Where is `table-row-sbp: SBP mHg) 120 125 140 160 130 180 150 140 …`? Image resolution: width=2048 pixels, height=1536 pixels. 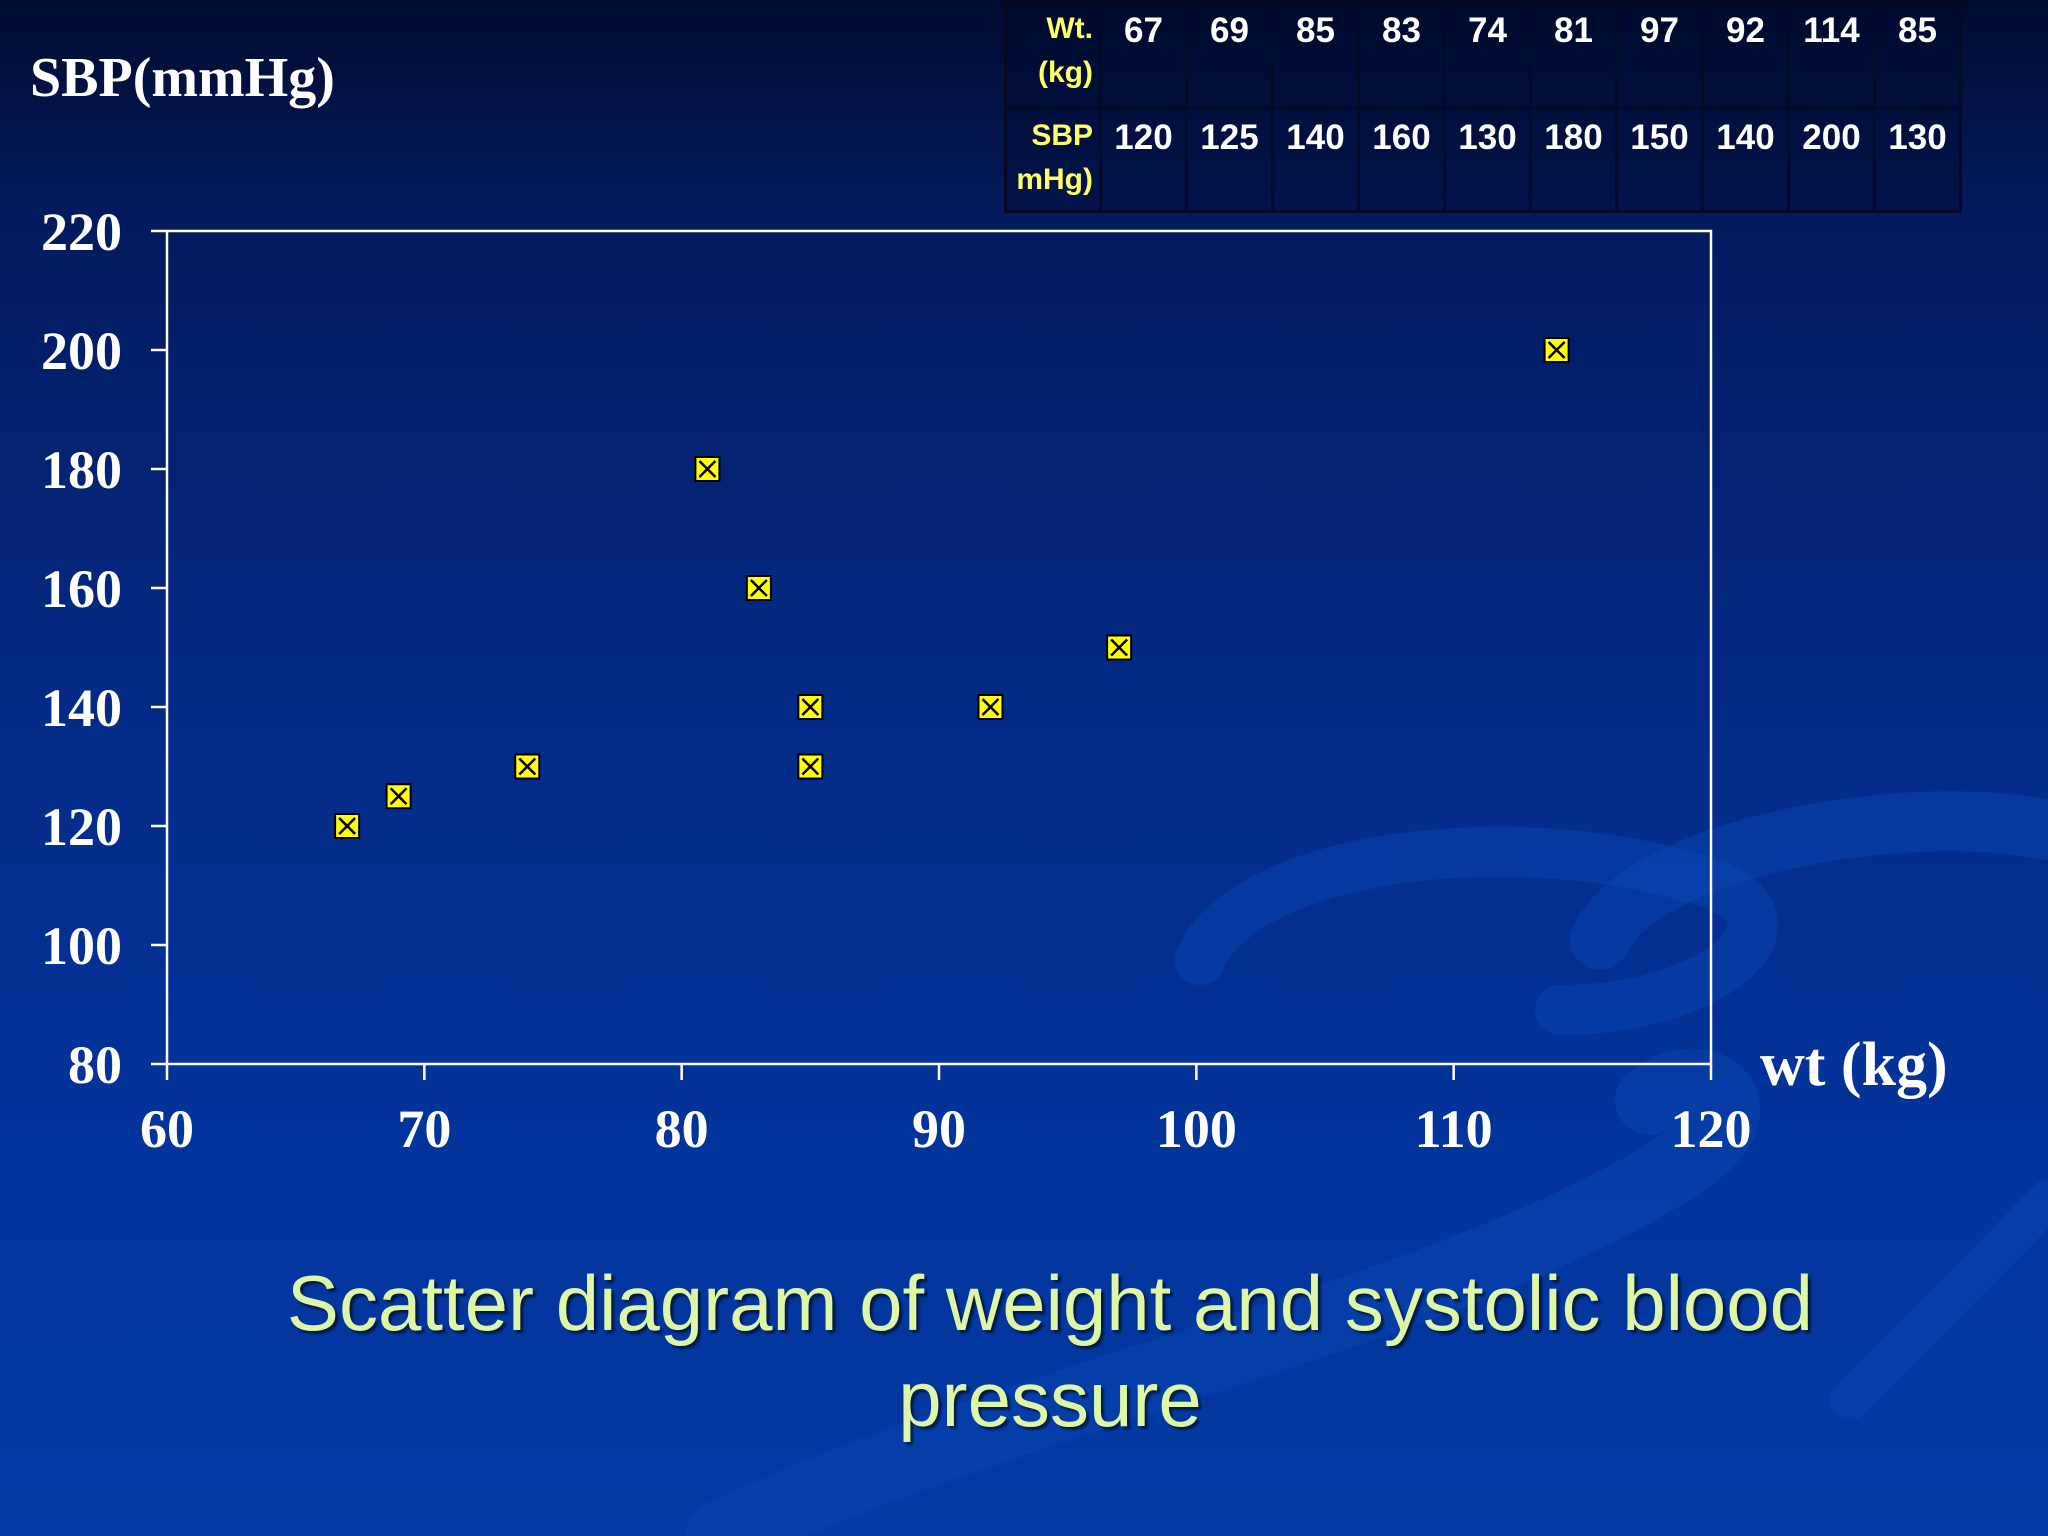 table-row-sbp: SBP mHg) 120 125 140 160 130 180 150 140 … is located at coordinates (1483, 160).